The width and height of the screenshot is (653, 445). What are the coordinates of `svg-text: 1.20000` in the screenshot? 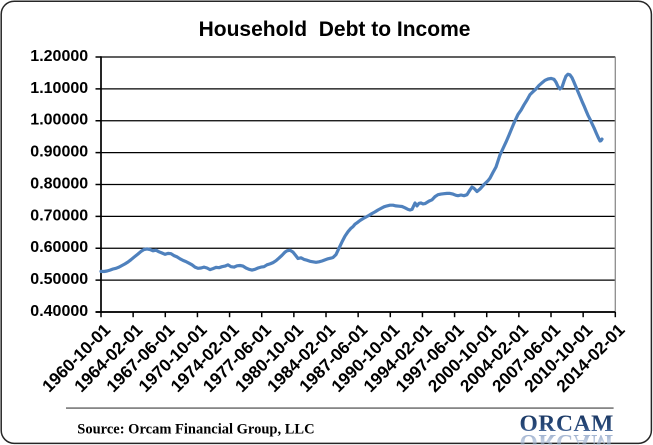 It's located at (59, 56).